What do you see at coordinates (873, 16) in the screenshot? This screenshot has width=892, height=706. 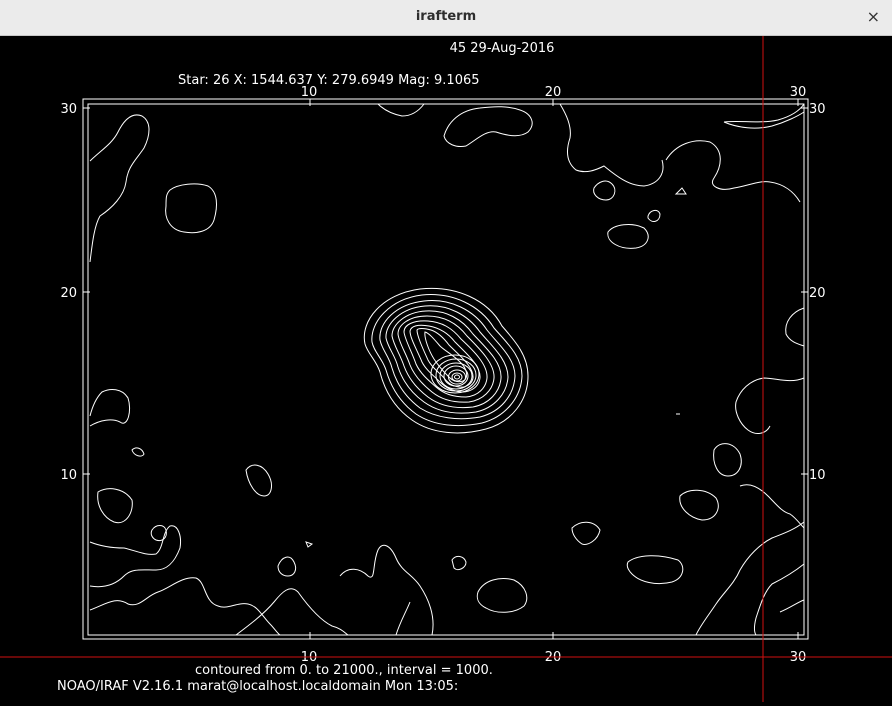 I see `close-icon: ×` at bounding box center [873, 16].